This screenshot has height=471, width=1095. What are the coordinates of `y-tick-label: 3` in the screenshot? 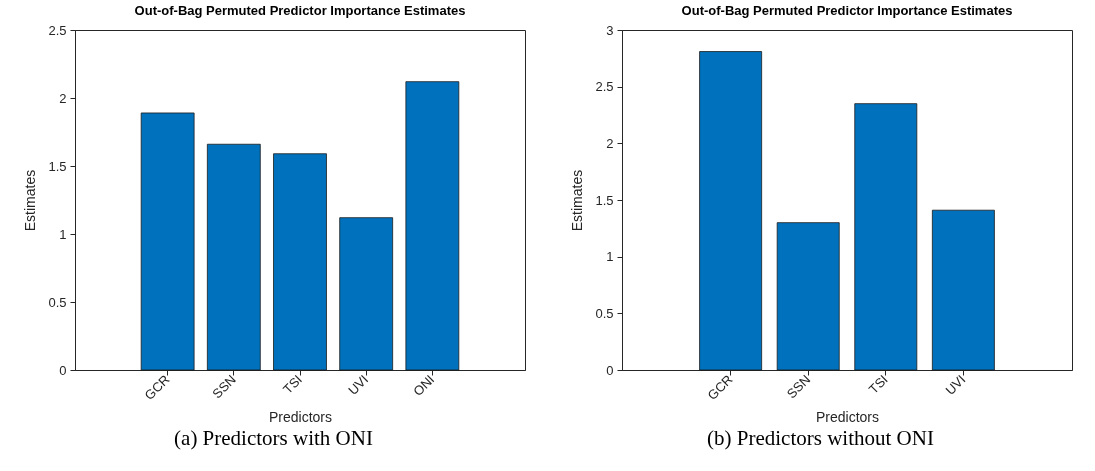 It's located at (609, 30).